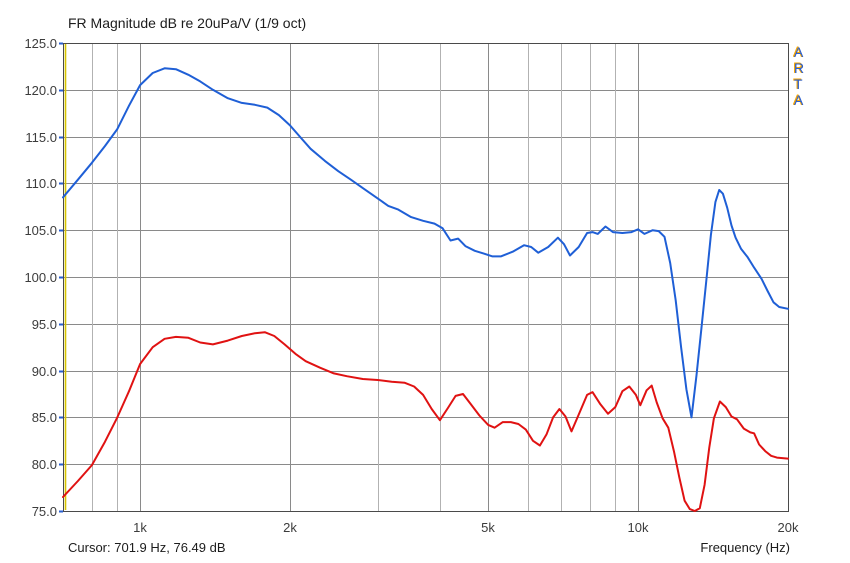  I want to click on y-tick-label: 120.0, so click(40, 90).